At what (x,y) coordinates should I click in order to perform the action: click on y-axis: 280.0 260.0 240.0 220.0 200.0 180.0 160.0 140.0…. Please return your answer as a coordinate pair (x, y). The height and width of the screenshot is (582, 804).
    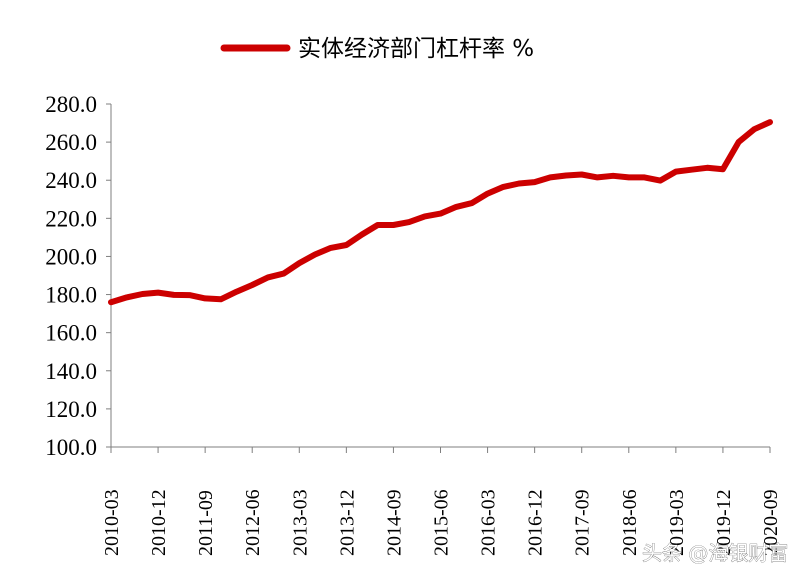
    Looking at the image, I should click on (78, 276).